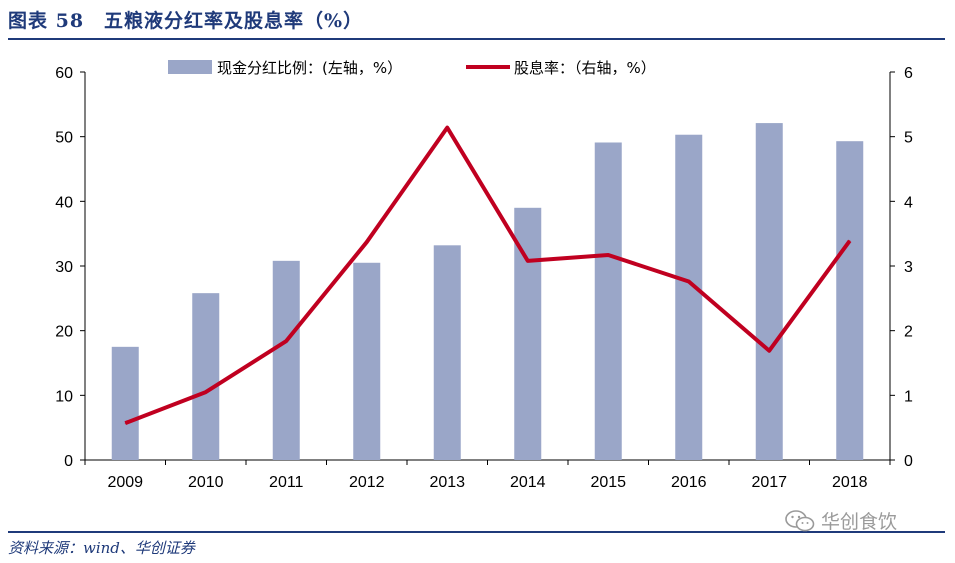 The width and height of the screenshot is (955, 563). What do you see at coordinates (689, 482) in the screenshot?
I see `x-tick-label: 2016` at bounding box center [689, 482].